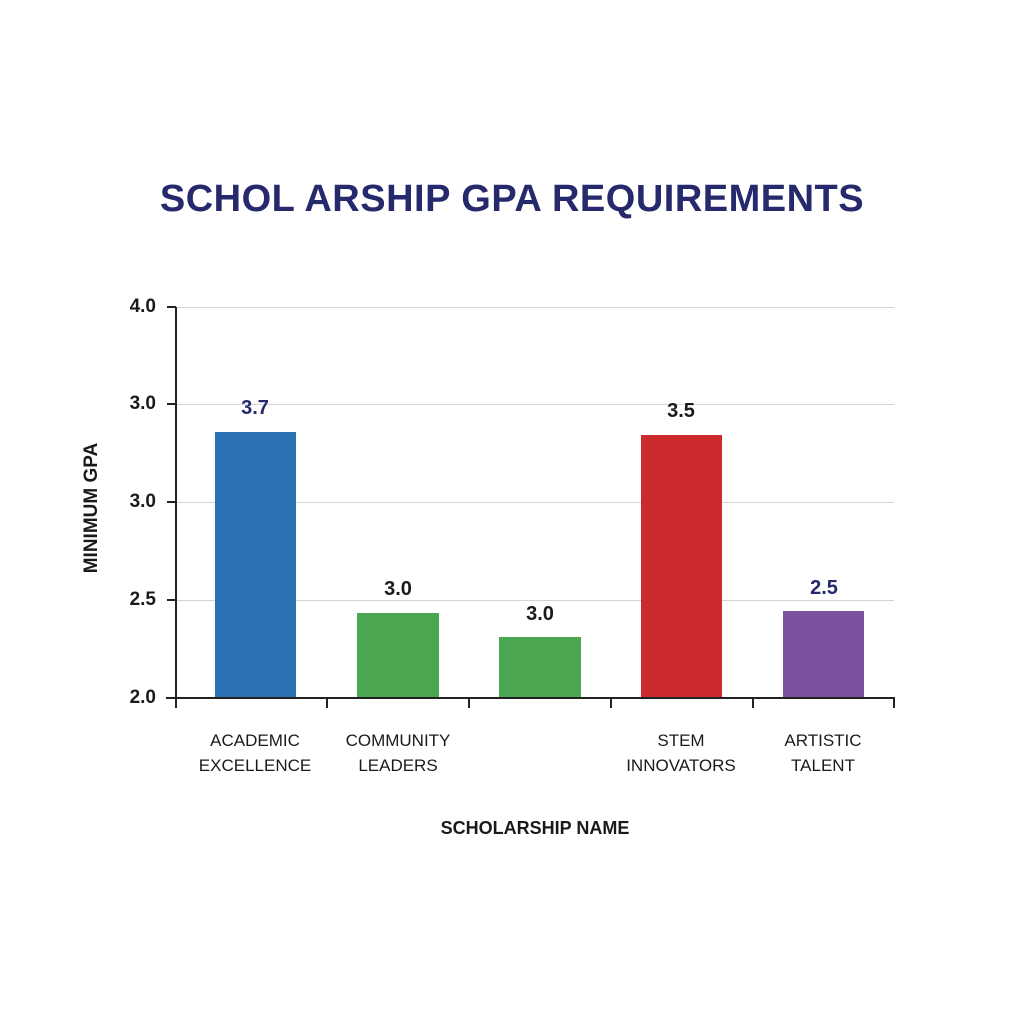 The image size is (1024, 1024). Describe the element at coordinates (535, 828) in the screenshot. I see `x-axis-label: SCHOLARSHIP NAME` at that location.